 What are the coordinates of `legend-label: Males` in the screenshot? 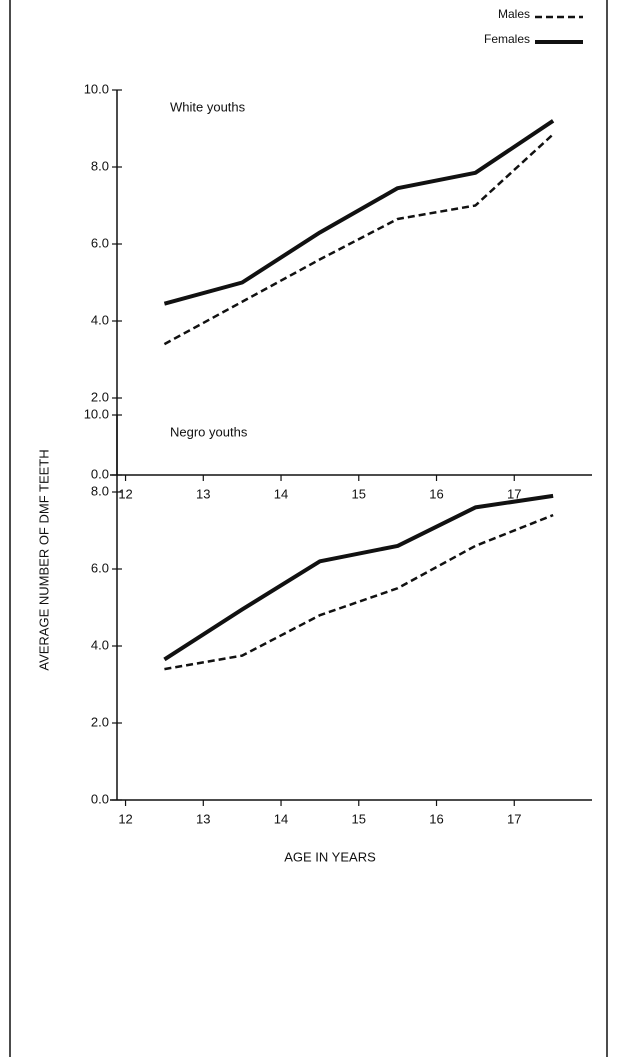 It's located at (514, 14).